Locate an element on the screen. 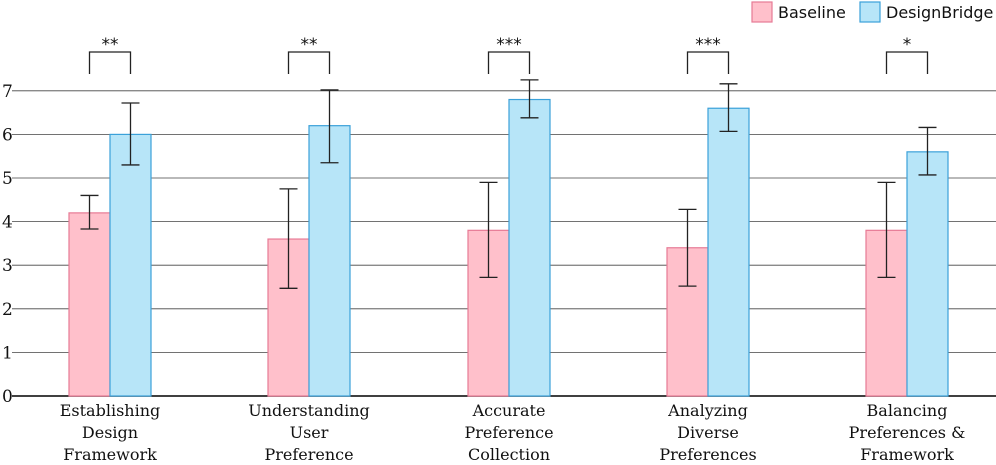  legend-item-baseline: Baseline is located at coordinates (798, 12).